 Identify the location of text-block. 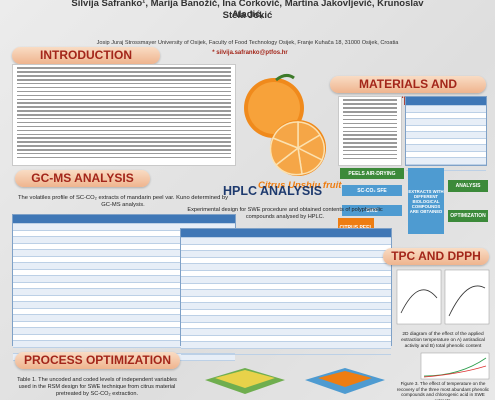
(370, 131).